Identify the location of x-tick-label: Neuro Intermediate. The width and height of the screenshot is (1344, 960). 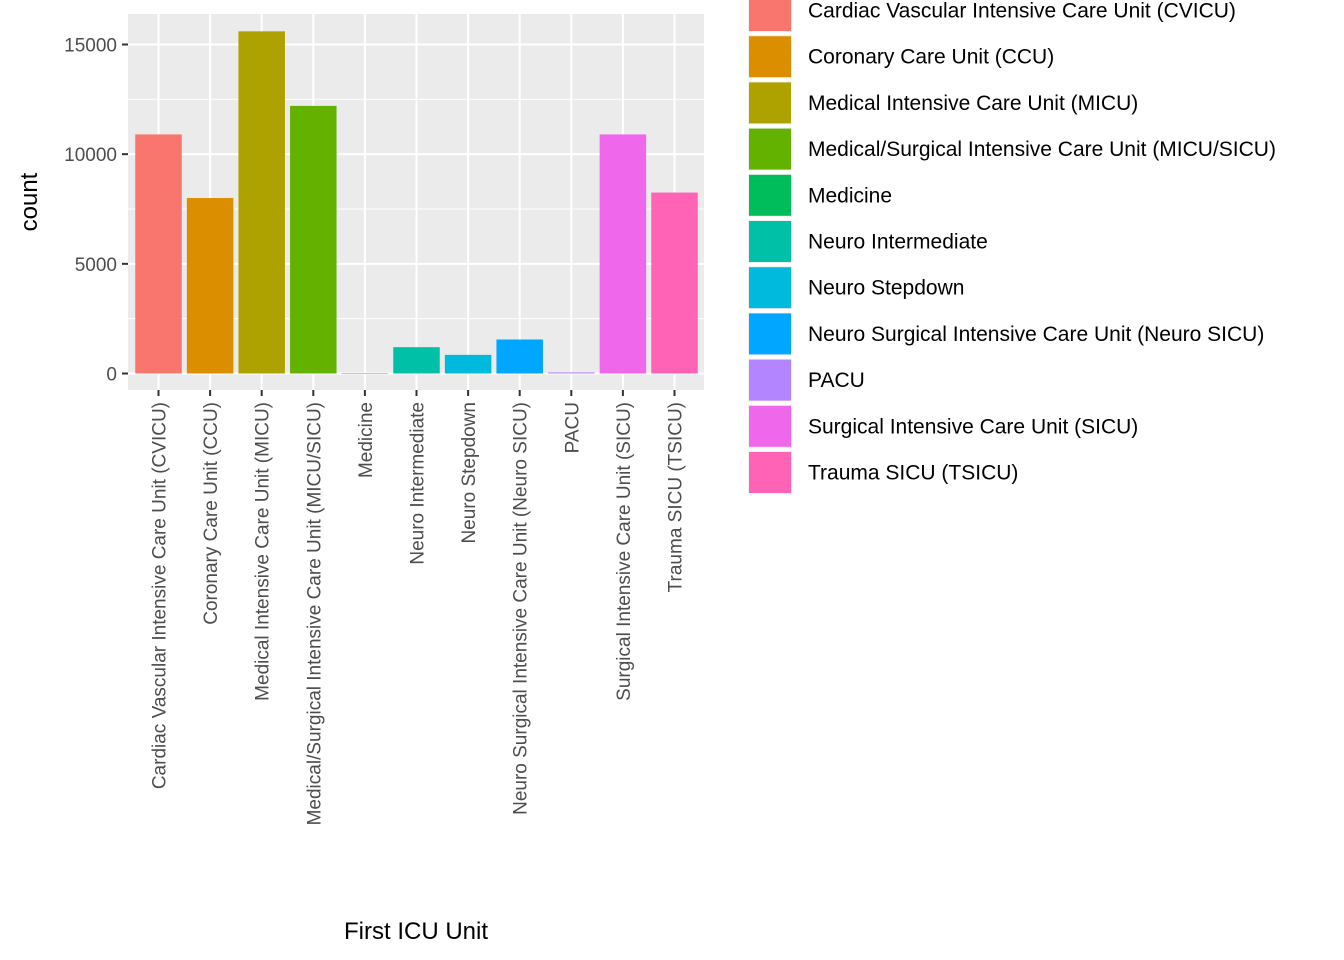
(418, 483).